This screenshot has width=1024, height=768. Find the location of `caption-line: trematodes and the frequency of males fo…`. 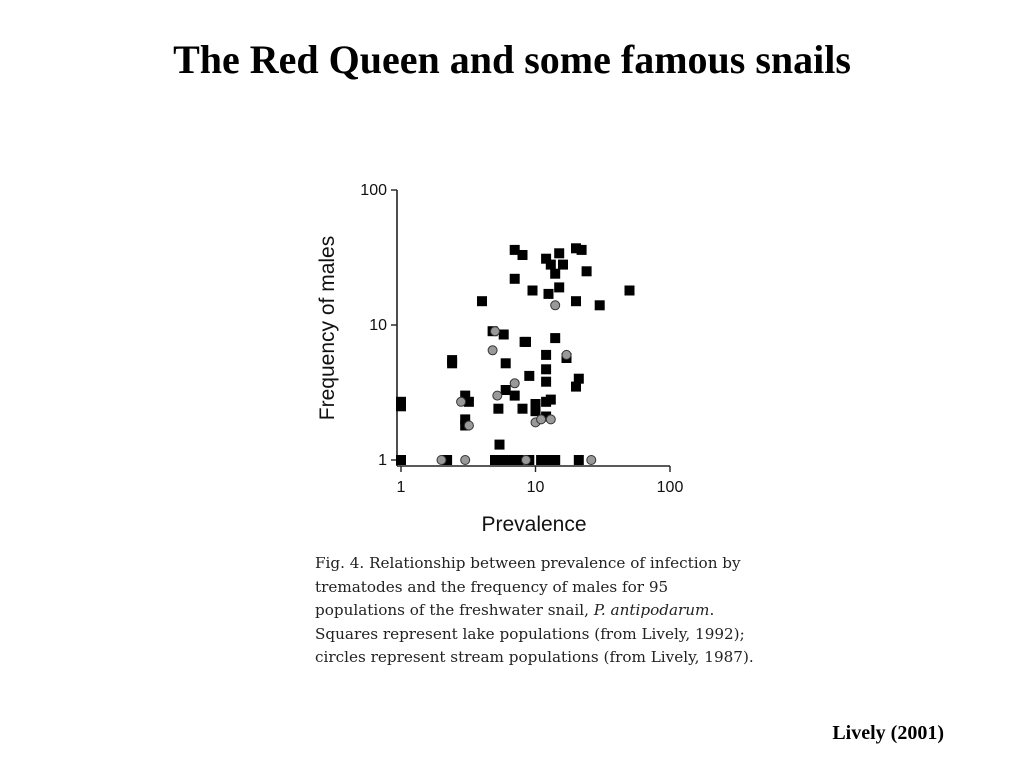

caption-line: trematodes and the frequency of males fo… is located at coordinates (492, 586).